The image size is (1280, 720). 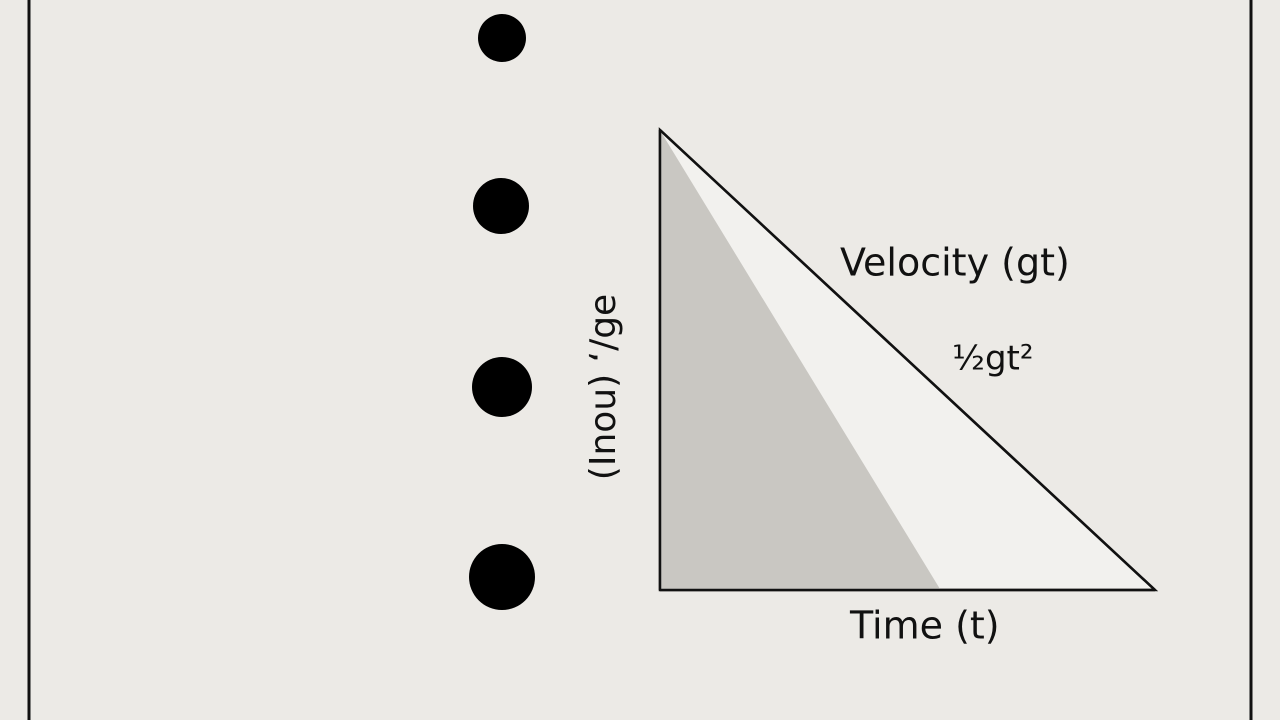 I want to click on velocity-label: Velocity (gt), so click(x=955, y=263).